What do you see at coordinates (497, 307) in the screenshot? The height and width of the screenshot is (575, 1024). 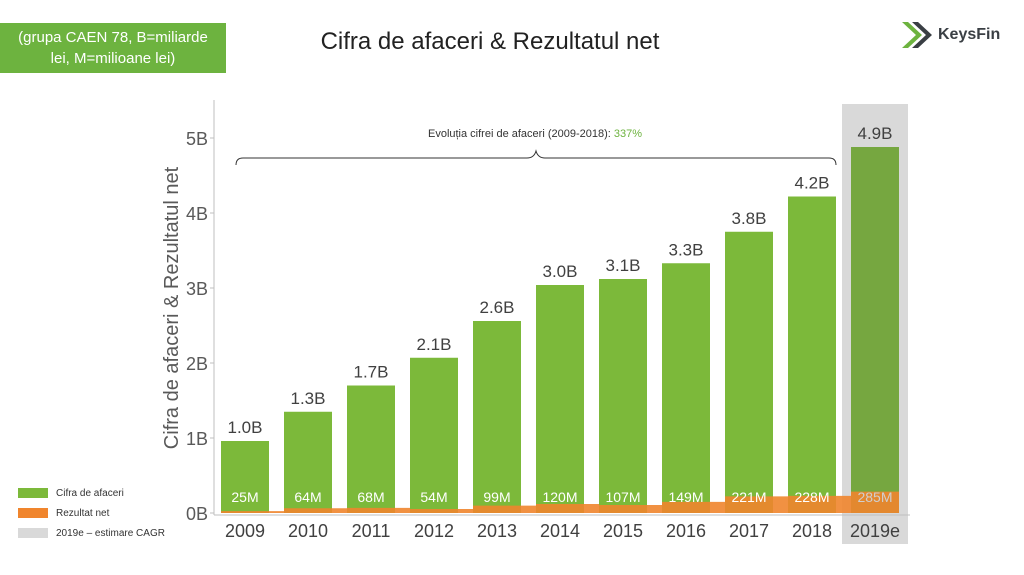 I see `turnover-label-2013: 2.6B` at bounding box center [497, 307].